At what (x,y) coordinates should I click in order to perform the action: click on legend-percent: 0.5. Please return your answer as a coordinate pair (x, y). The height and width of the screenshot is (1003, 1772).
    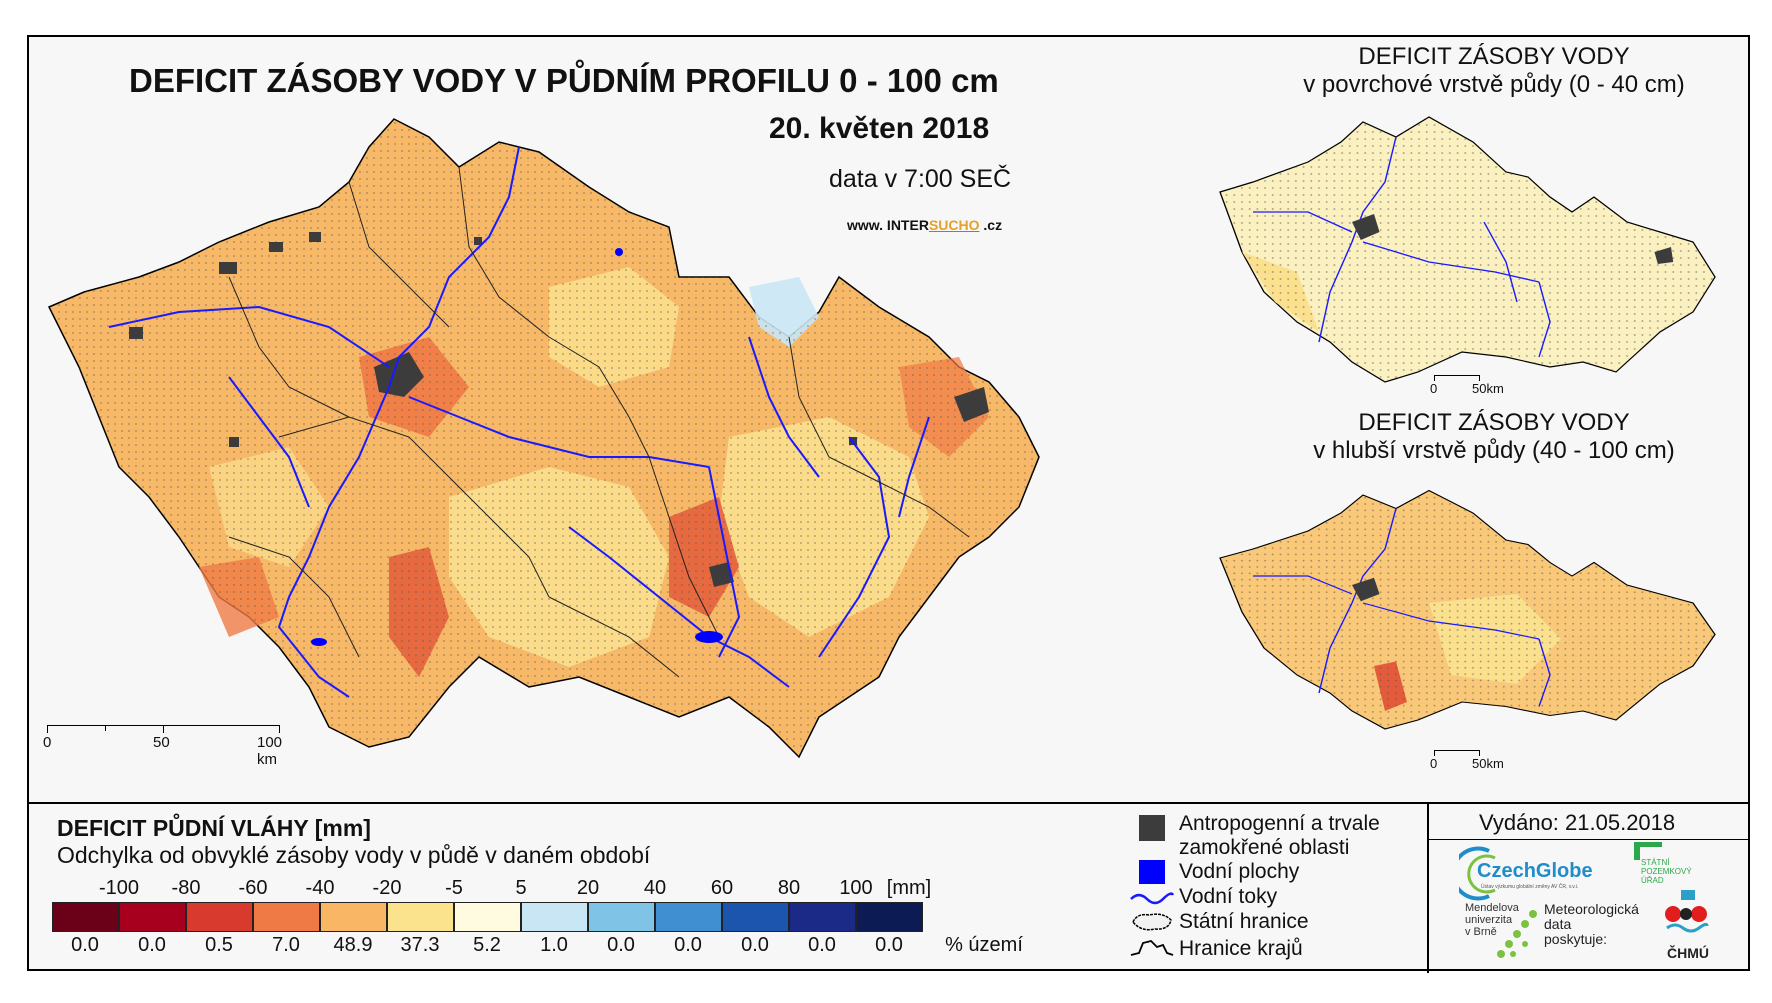
    Looking at the image, I should click on (219, 945).